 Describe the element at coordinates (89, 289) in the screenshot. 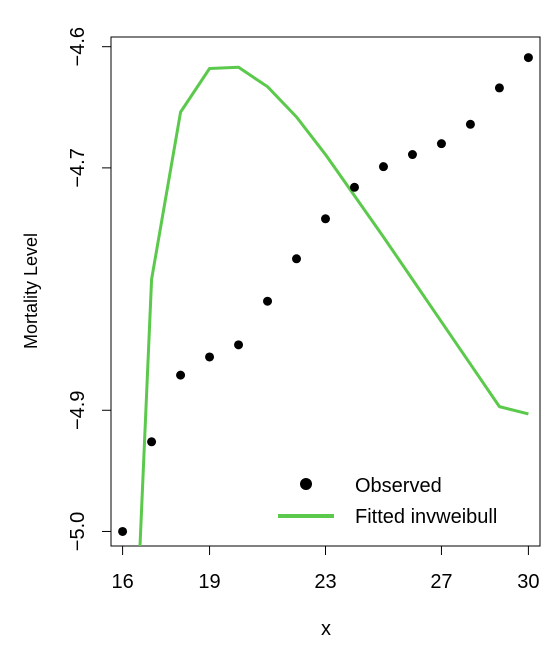

I see `y-axis: −5.0 −4.9 −4.7 −4.6` at that location.